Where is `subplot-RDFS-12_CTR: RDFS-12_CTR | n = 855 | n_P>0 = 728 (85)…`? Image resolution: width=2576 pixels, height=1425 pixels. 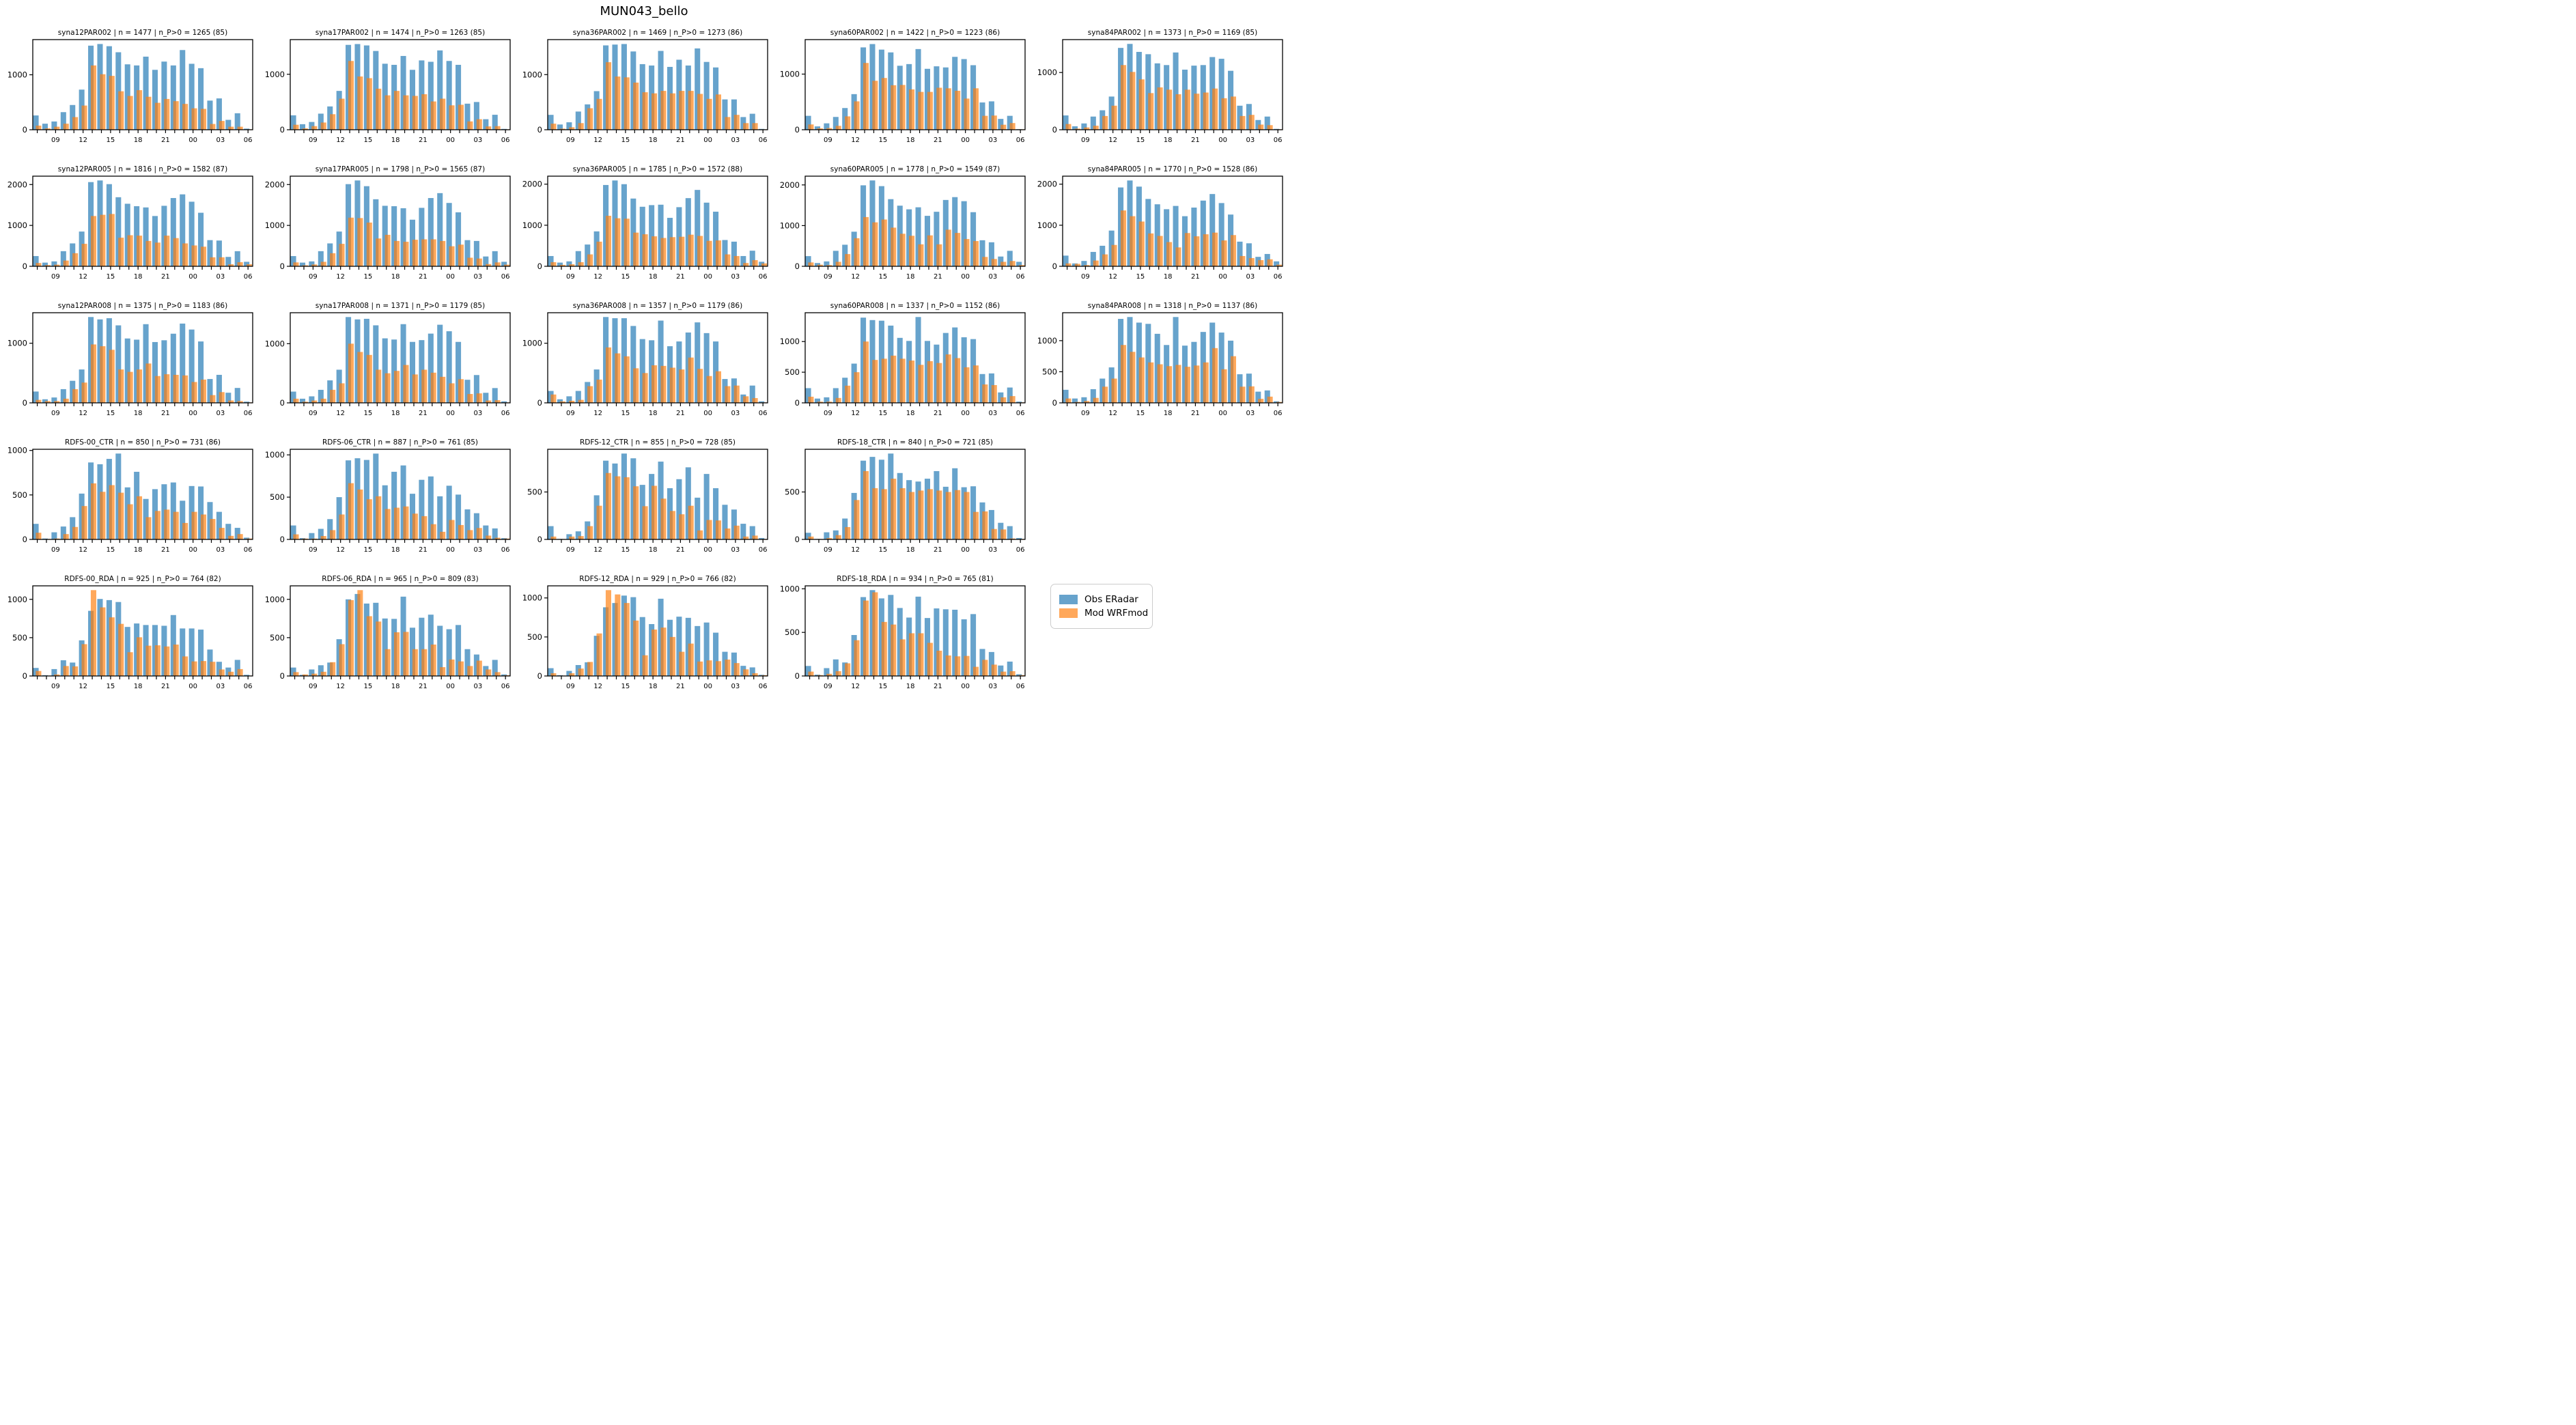 subplot-RDFS-12_CTR: RDFS-12_CTR | n = 855 | n_P>0 = 728 (85)… is located at coordinates (643, 504).